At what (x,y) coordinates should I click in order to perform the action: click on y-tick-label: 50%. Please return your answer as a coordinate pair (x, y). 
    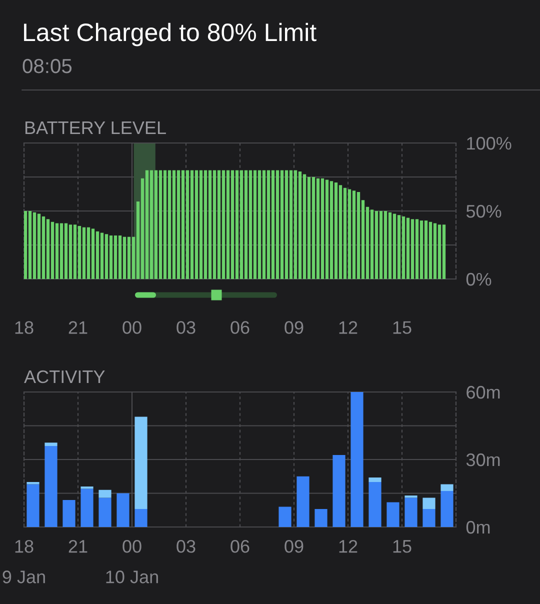
    Looking at the image, I should click on (484, 211).